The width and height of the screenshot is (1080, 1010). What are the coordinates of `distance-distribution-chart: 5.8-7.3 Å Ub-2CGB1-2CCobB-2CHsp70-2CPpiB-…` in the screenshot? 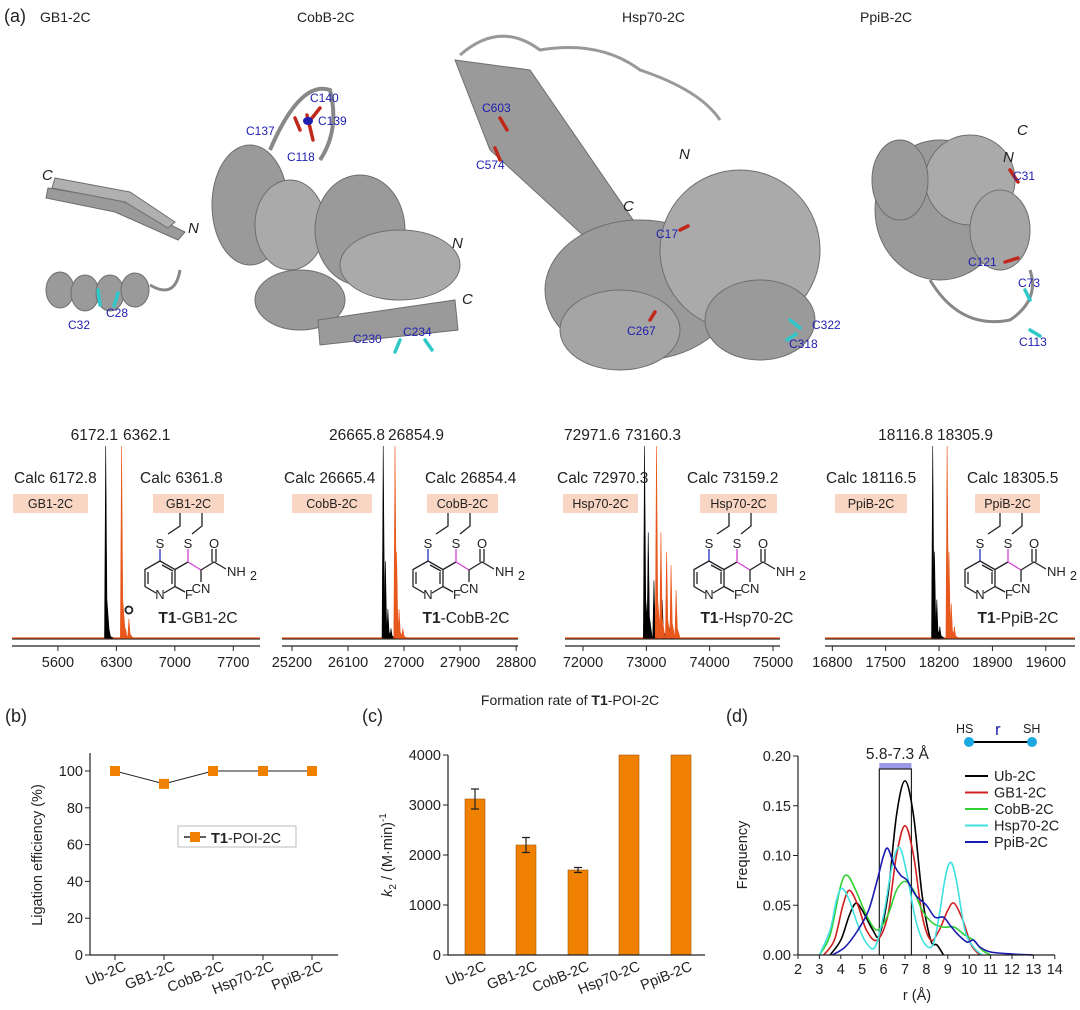 It's located at (913, 862).